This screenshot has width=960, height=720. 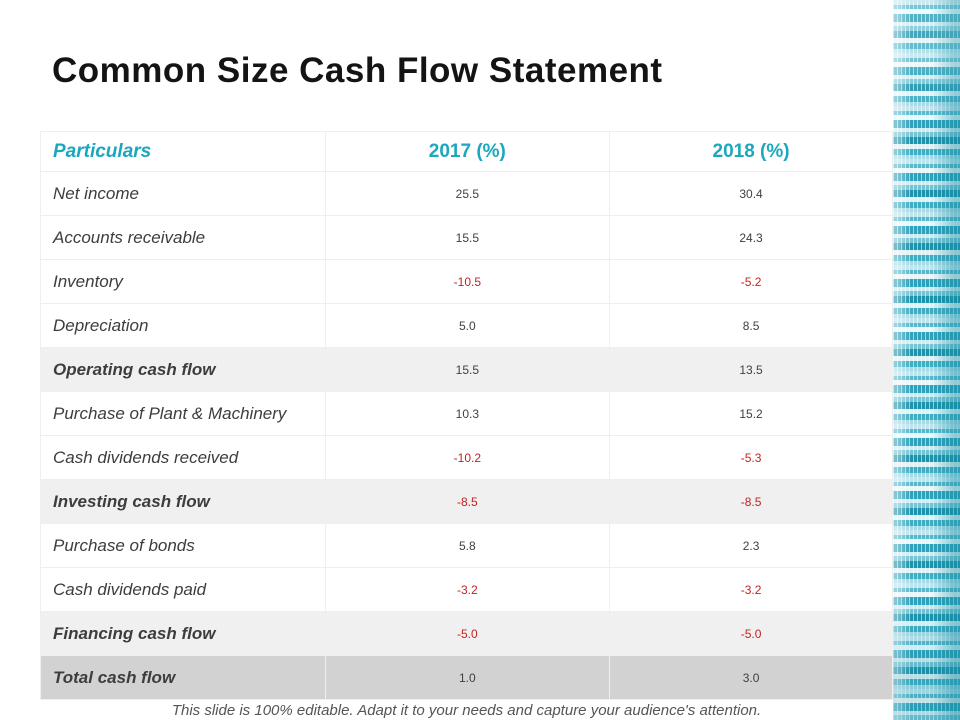 What do you see at coordinates (183, 325) in the screenshot?
I see `row-label: Depreciation` at bounding box center [183, 325].